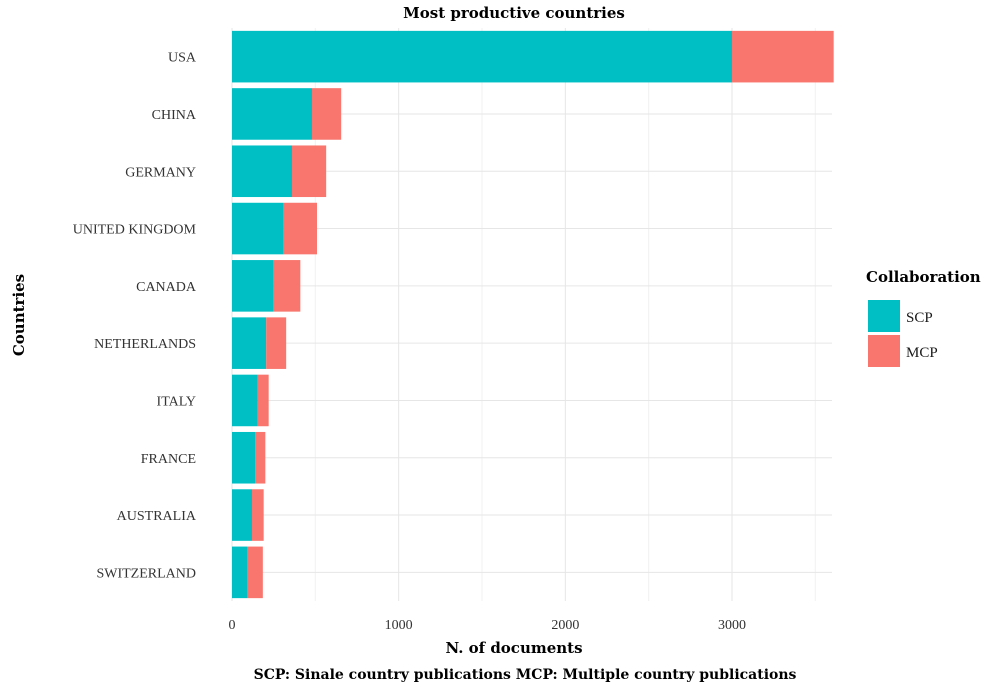 The image size is (1000, 687). I want to click on bar-scp-switzerland, so click(239, 572).